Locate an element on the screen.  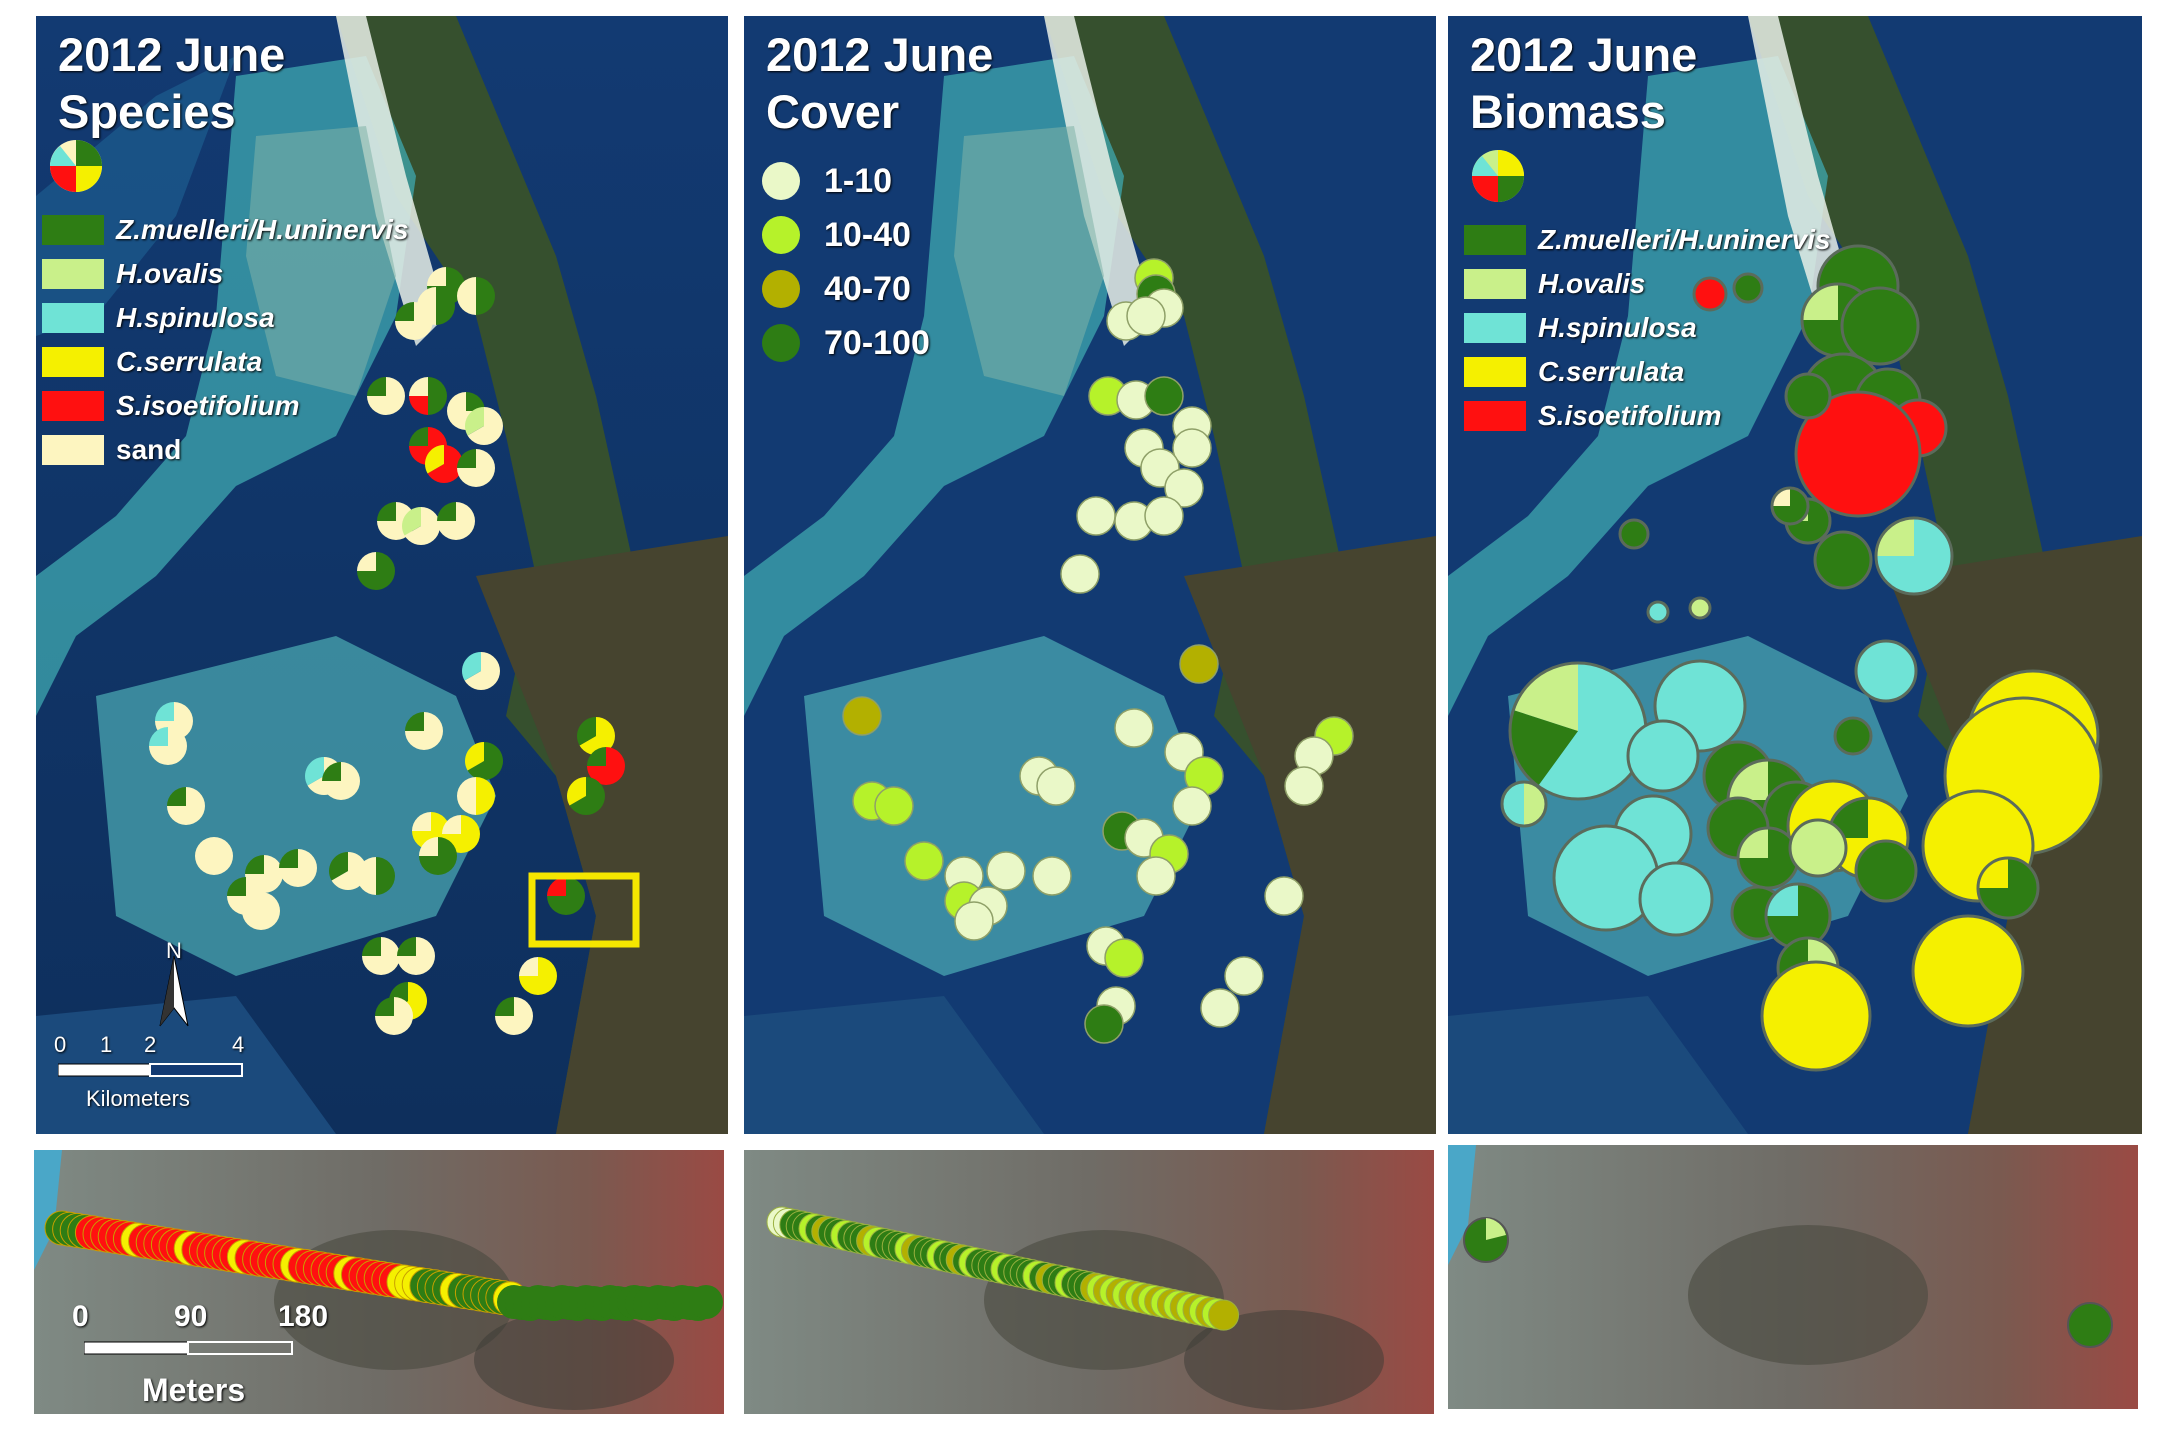
biomass-inset-pie-west is located at coordinates (1486, 1240).